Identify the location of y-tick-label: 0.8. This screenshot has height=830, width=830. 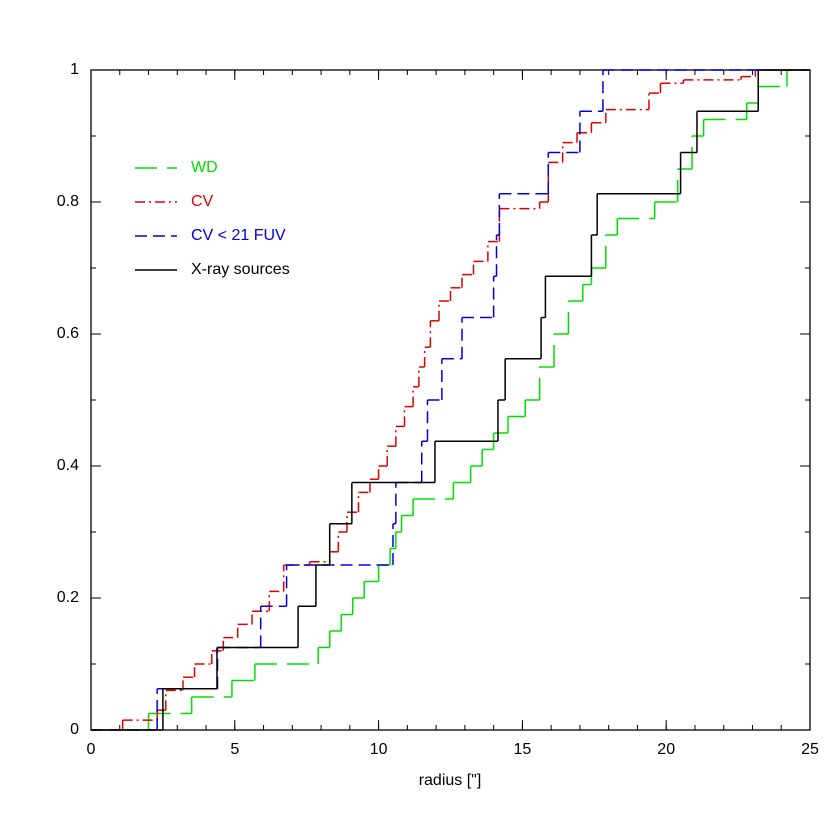
(68, 201).